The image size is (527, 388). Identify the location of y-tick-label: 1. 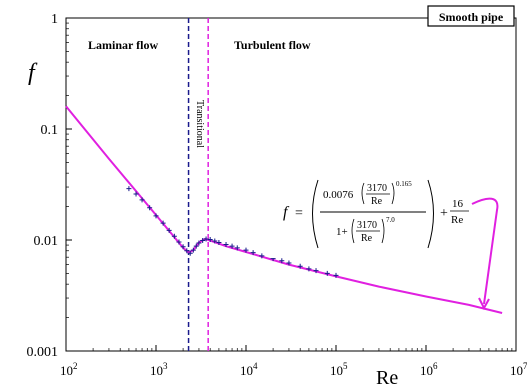
(54, 19).